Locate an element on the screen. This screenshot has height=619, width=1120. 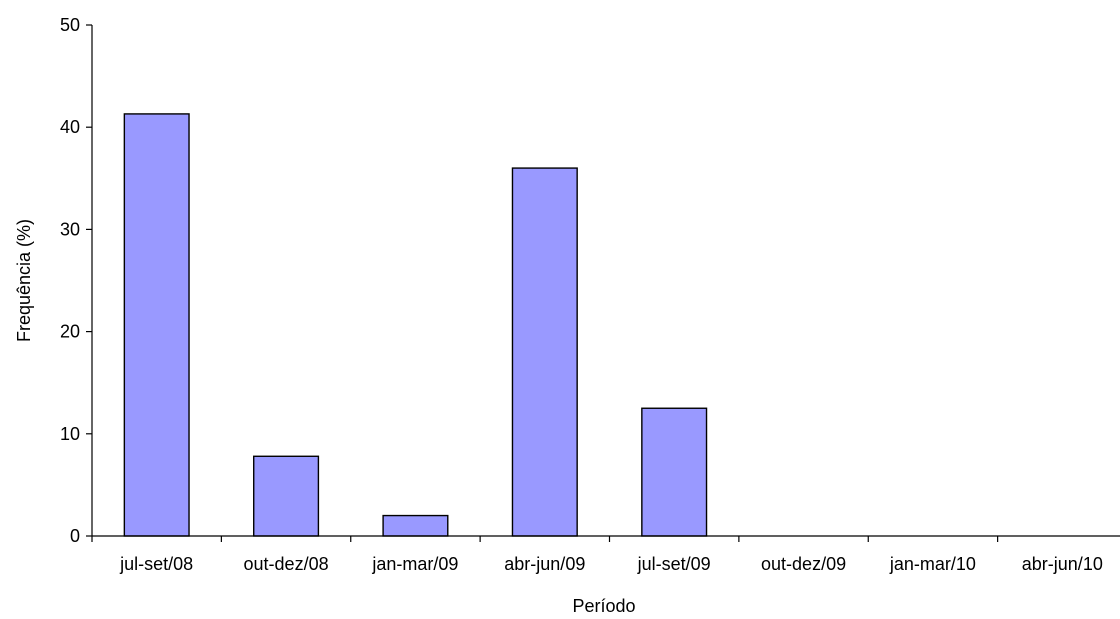
x-tick-label: jan-mar/10 is located at coordinates (932, 564).